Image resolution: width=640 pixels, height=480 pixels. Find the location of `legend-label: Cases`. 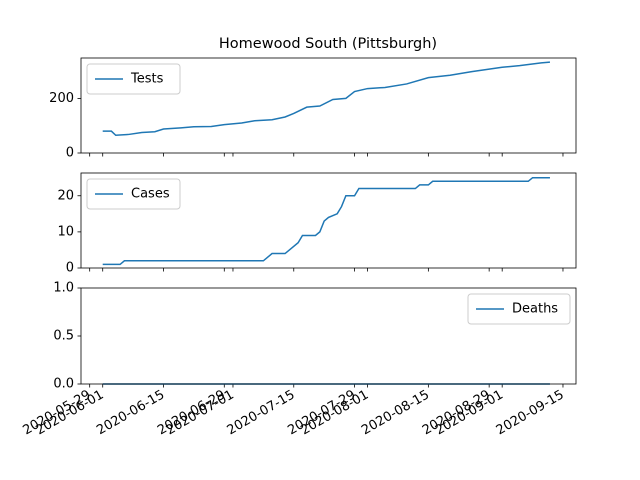

legend-label: Cases is located at coordinates (150, 194).